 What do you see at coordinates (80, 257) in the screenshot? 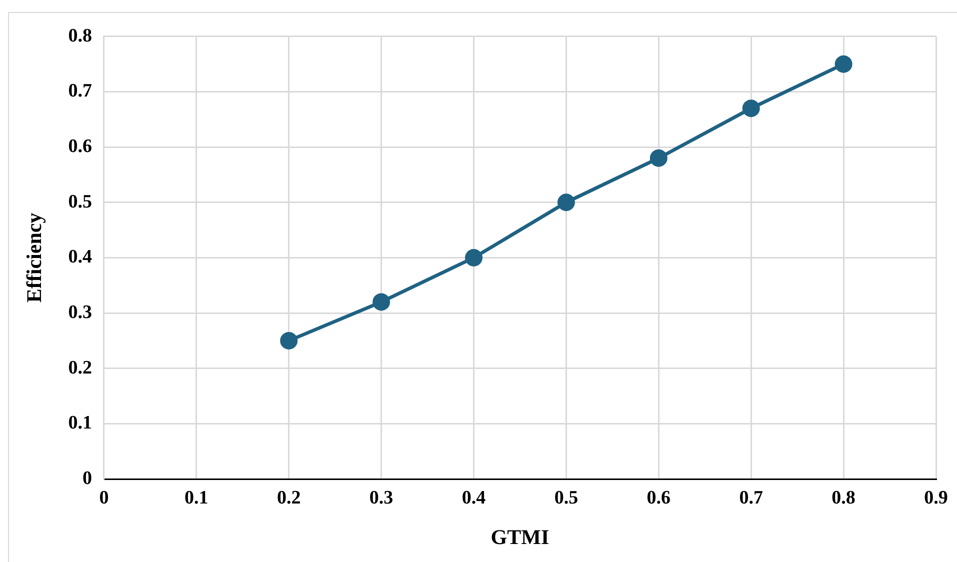
I see `y-tick-label: 0.4` at bounding box center [80, 257].